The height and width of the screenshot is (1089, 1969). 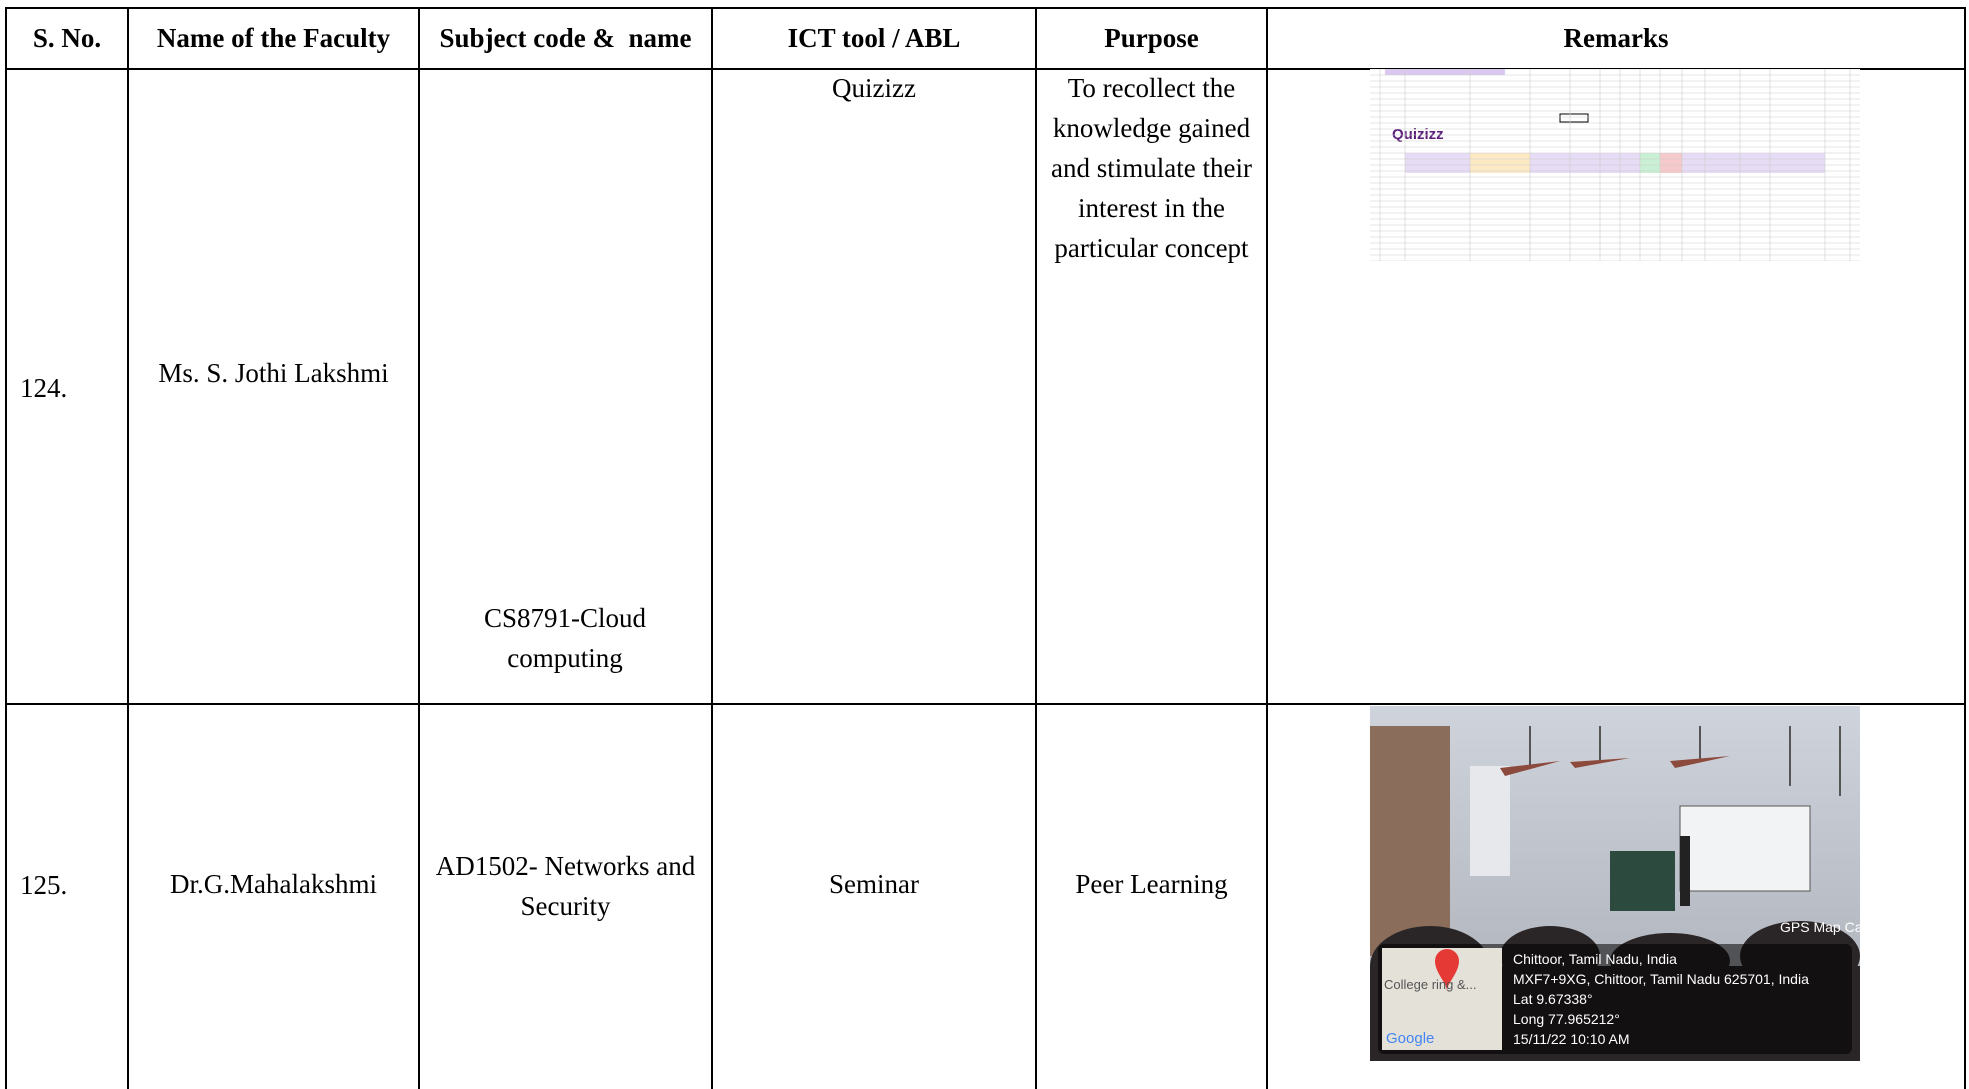 I want to click on latitude: Lat 9.67338°, so click(x=1553, y=999).